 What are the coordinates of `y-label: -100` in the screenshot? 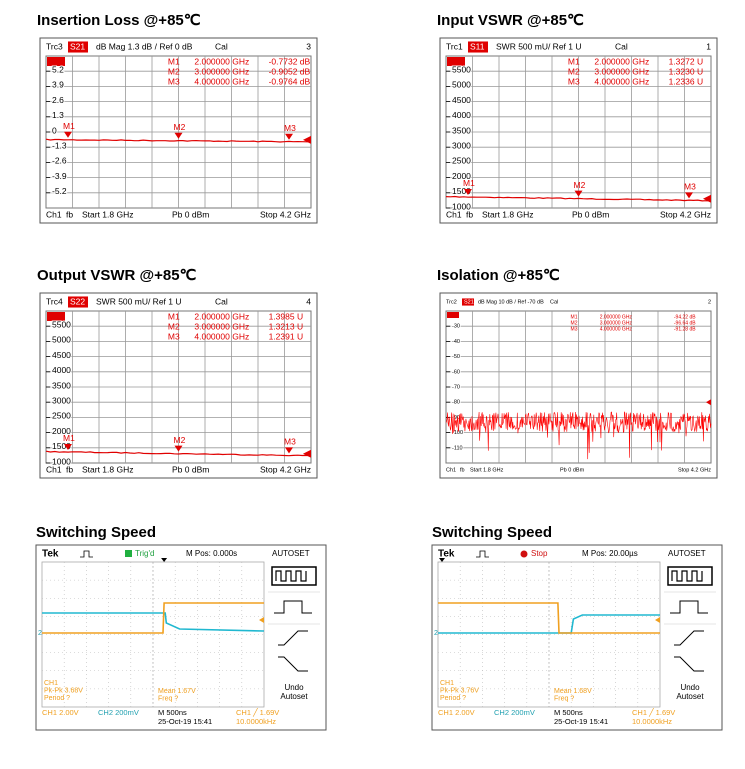 It's located at (457, 433).